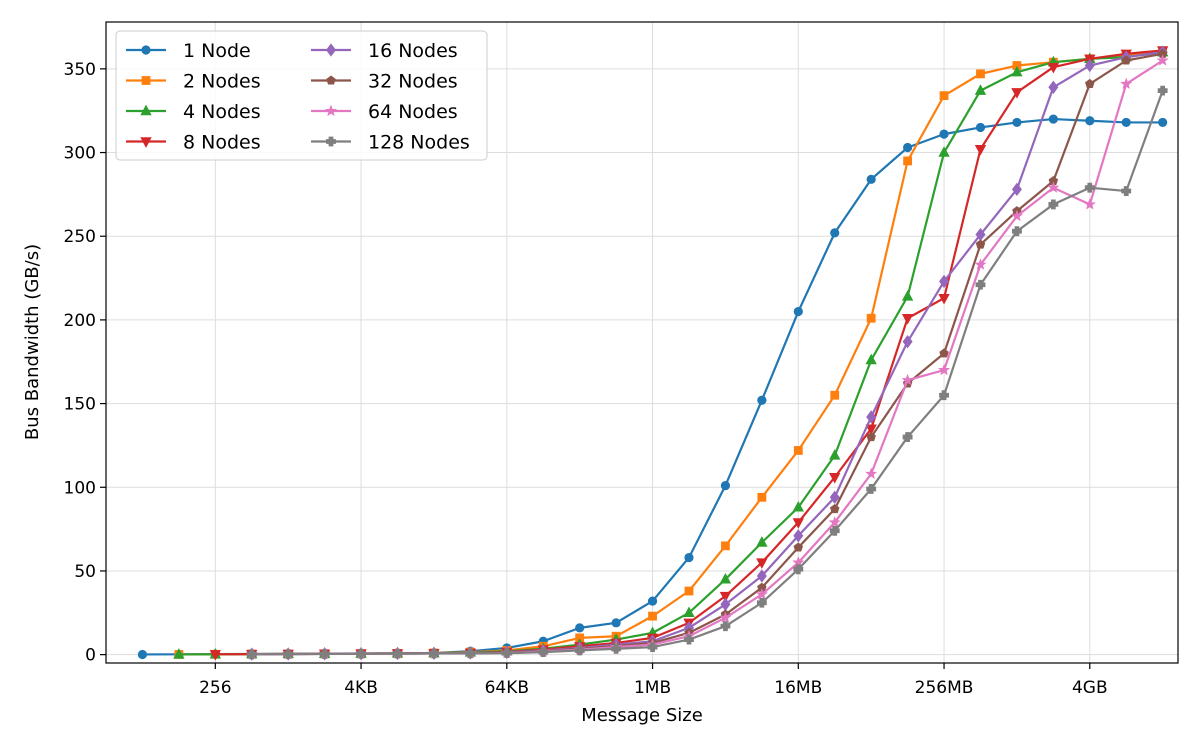 The height and width of the screenshot is (754, 1200). What do you see at coordinates (80, 405) in the screenshot?
I see `y-tick-label: 150` at bounding box center [80, 405].